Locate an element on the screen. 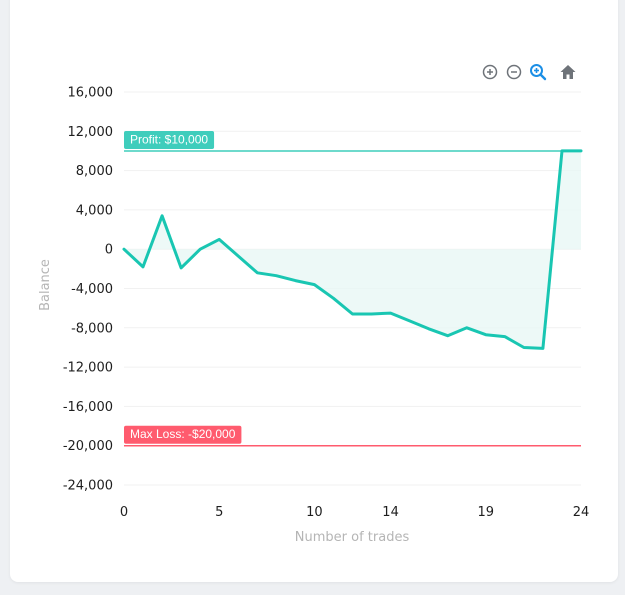 The width and height of the screenshot is (625, 595). x-tick-label: 14 is located at coordinates (390, 512).